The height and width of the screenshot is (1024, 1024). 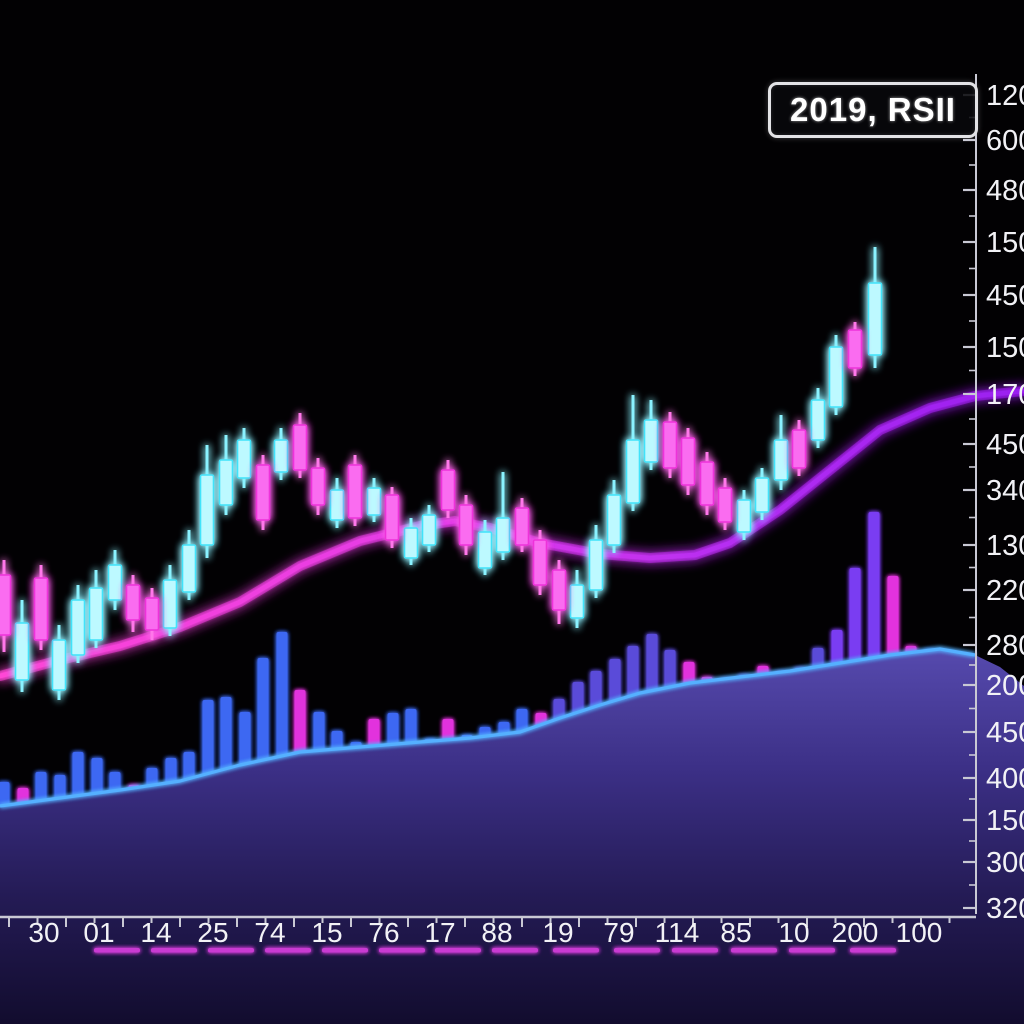 I want to click on x-axis-label: 114, so click(x=677, y=932).